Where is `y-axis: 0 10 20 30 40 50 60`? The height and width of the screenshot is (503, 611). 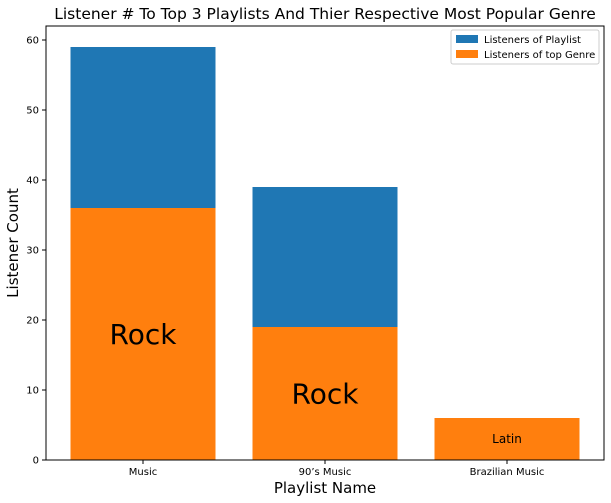
y-axis: 0 10 20 30 40 50 60 is located at coordinates (36, 251).